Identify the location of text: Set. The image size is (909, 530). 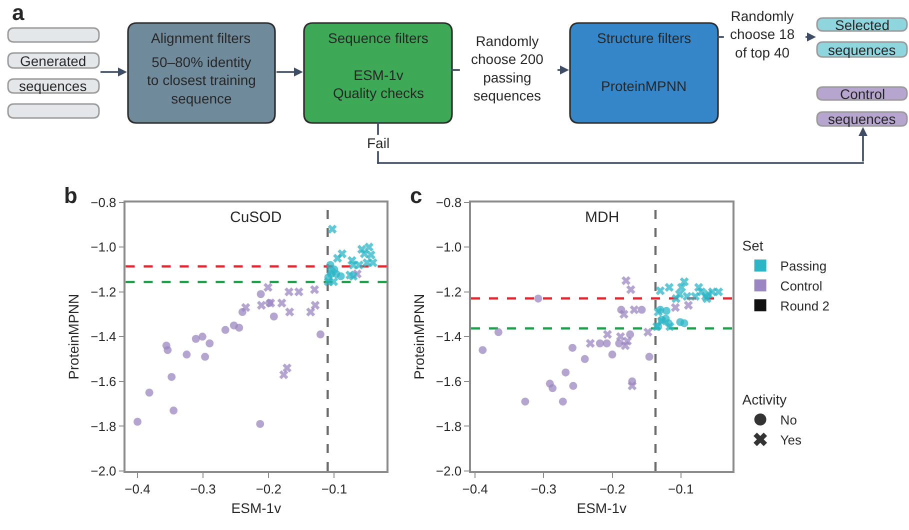
(753, 246).